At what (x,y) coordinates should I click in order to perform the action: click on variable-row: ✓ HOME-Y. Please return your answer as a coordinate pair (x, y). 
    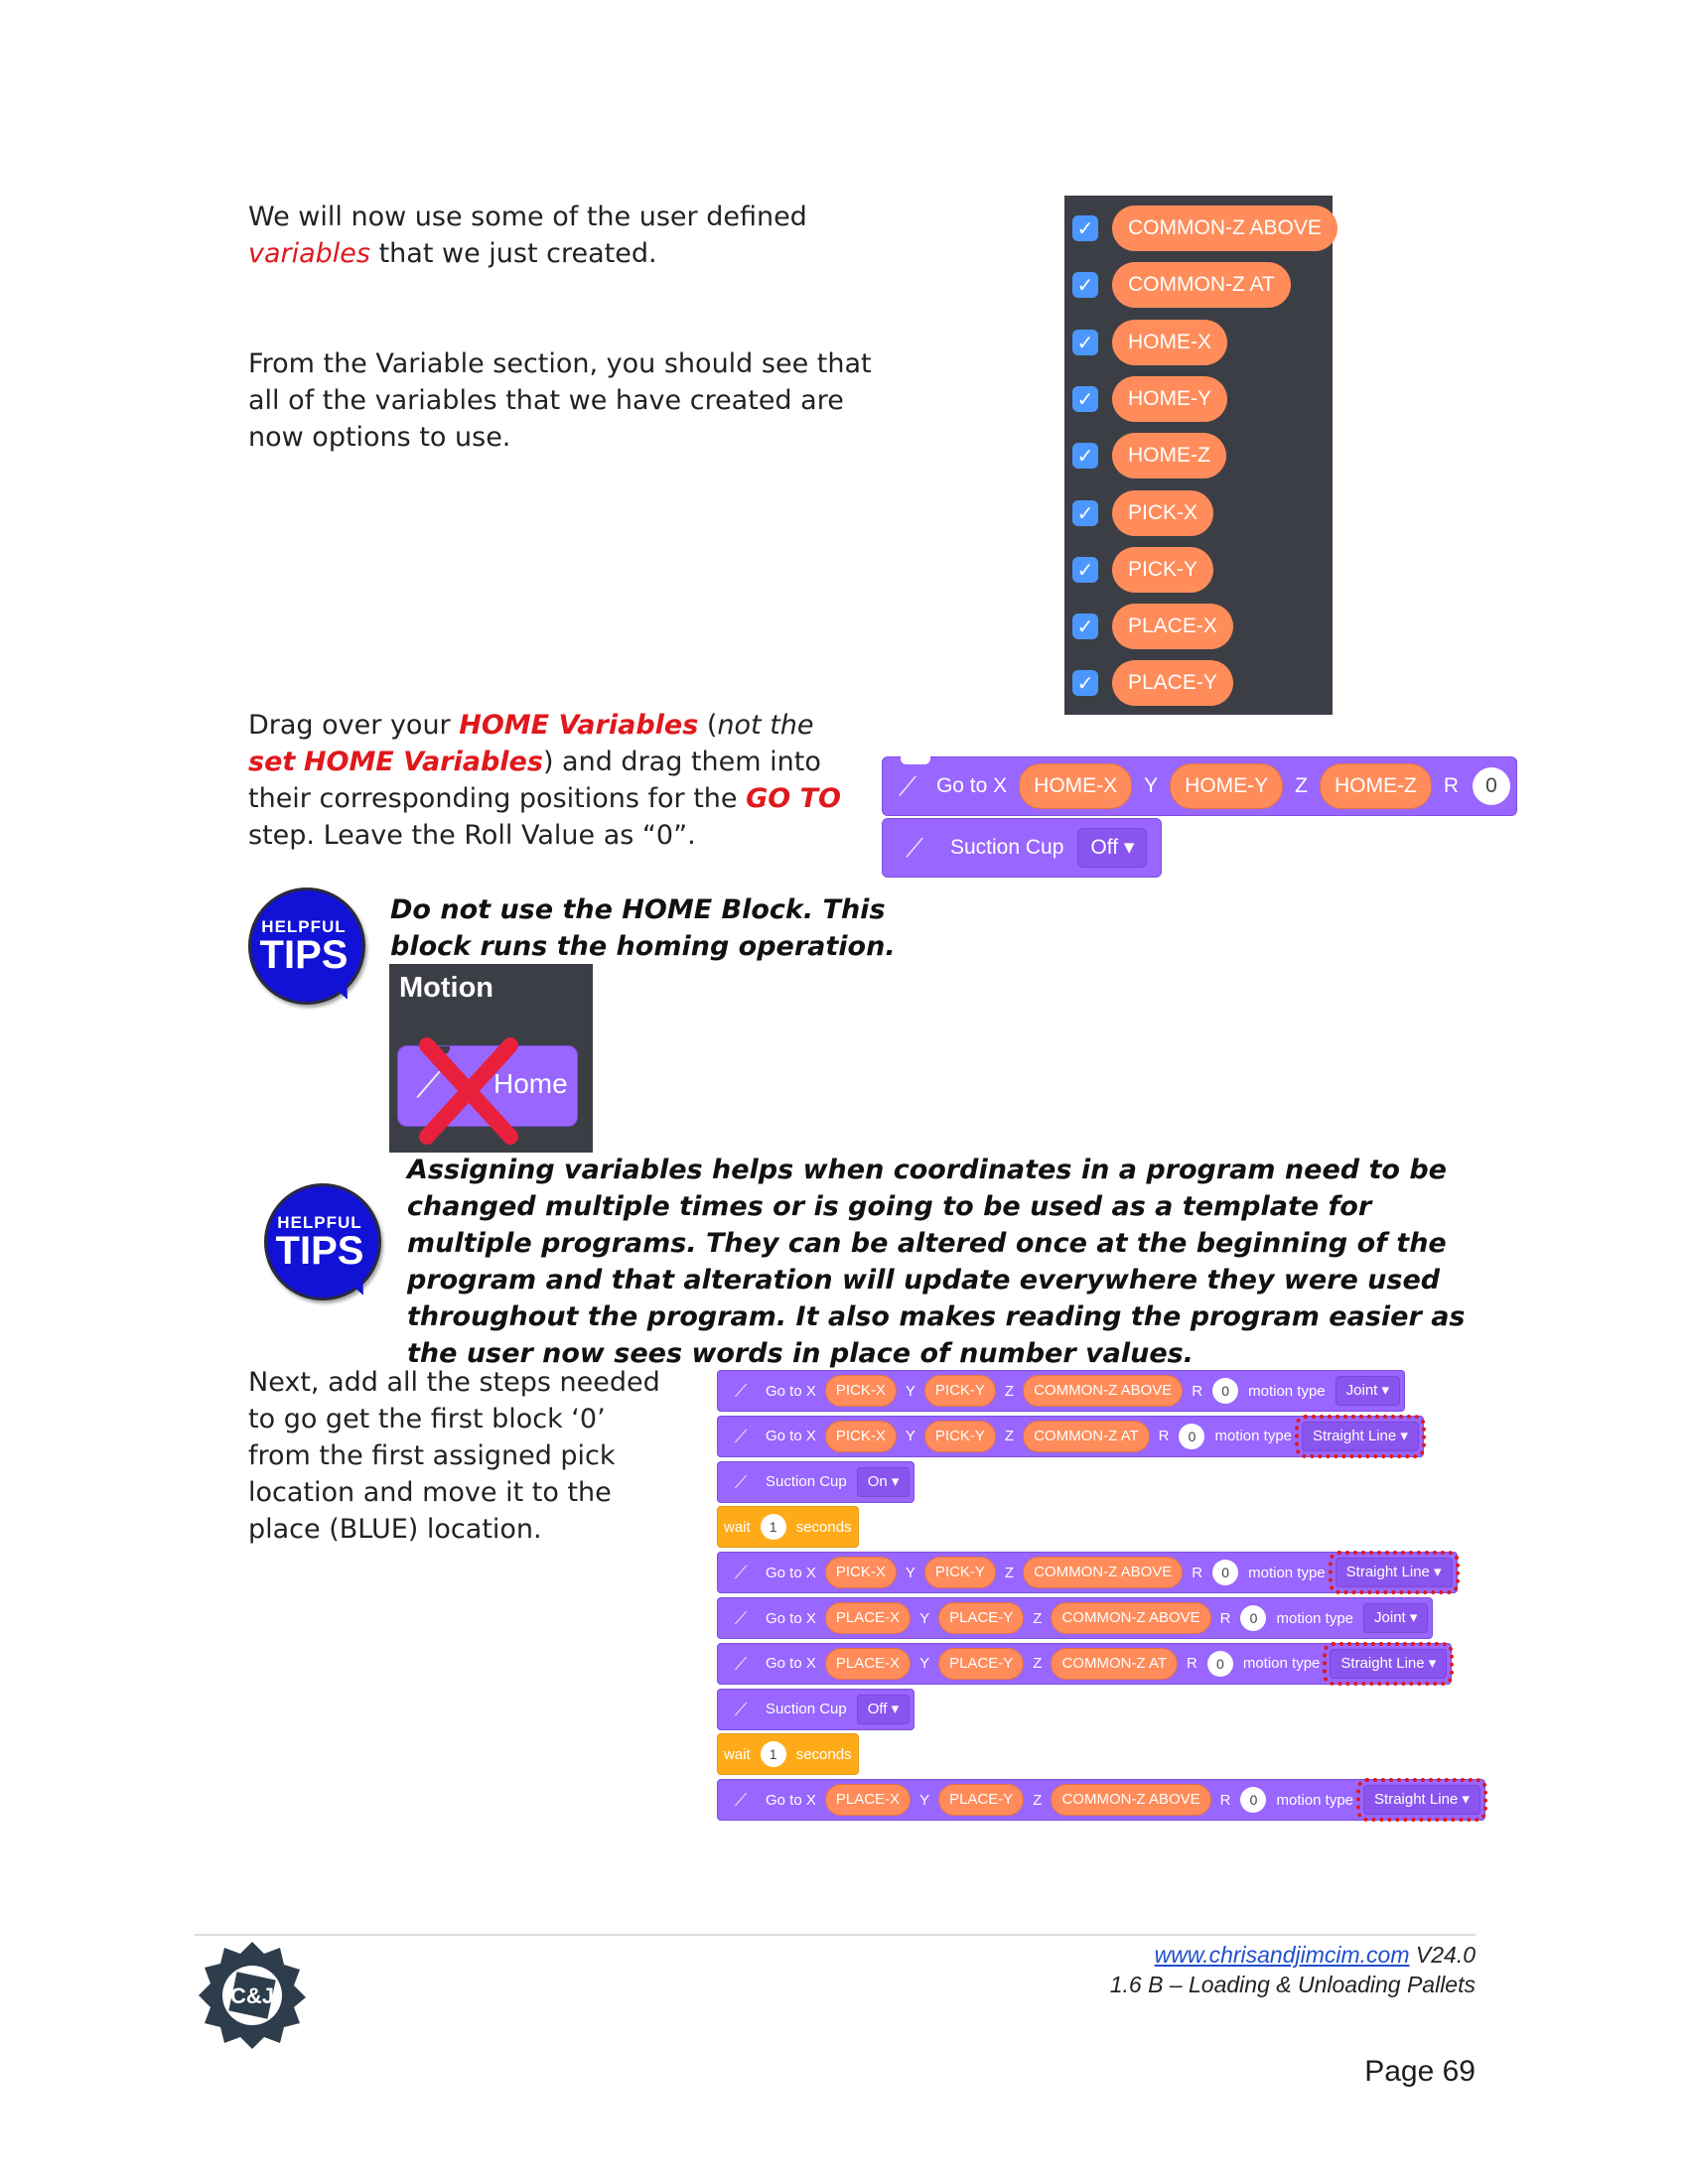
    Looking at the image, I should click on (1198, 399).